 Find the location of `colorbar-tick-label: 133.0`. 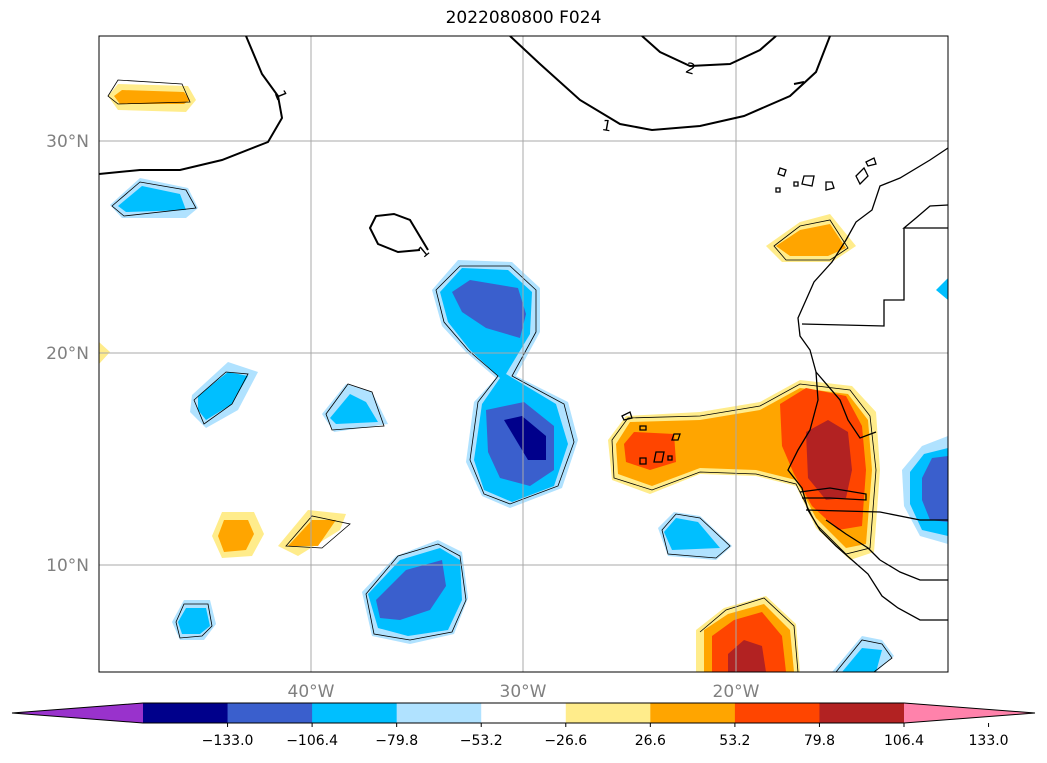

colorbar-tick-label: 133.0 is located at coordinates (989, 741).